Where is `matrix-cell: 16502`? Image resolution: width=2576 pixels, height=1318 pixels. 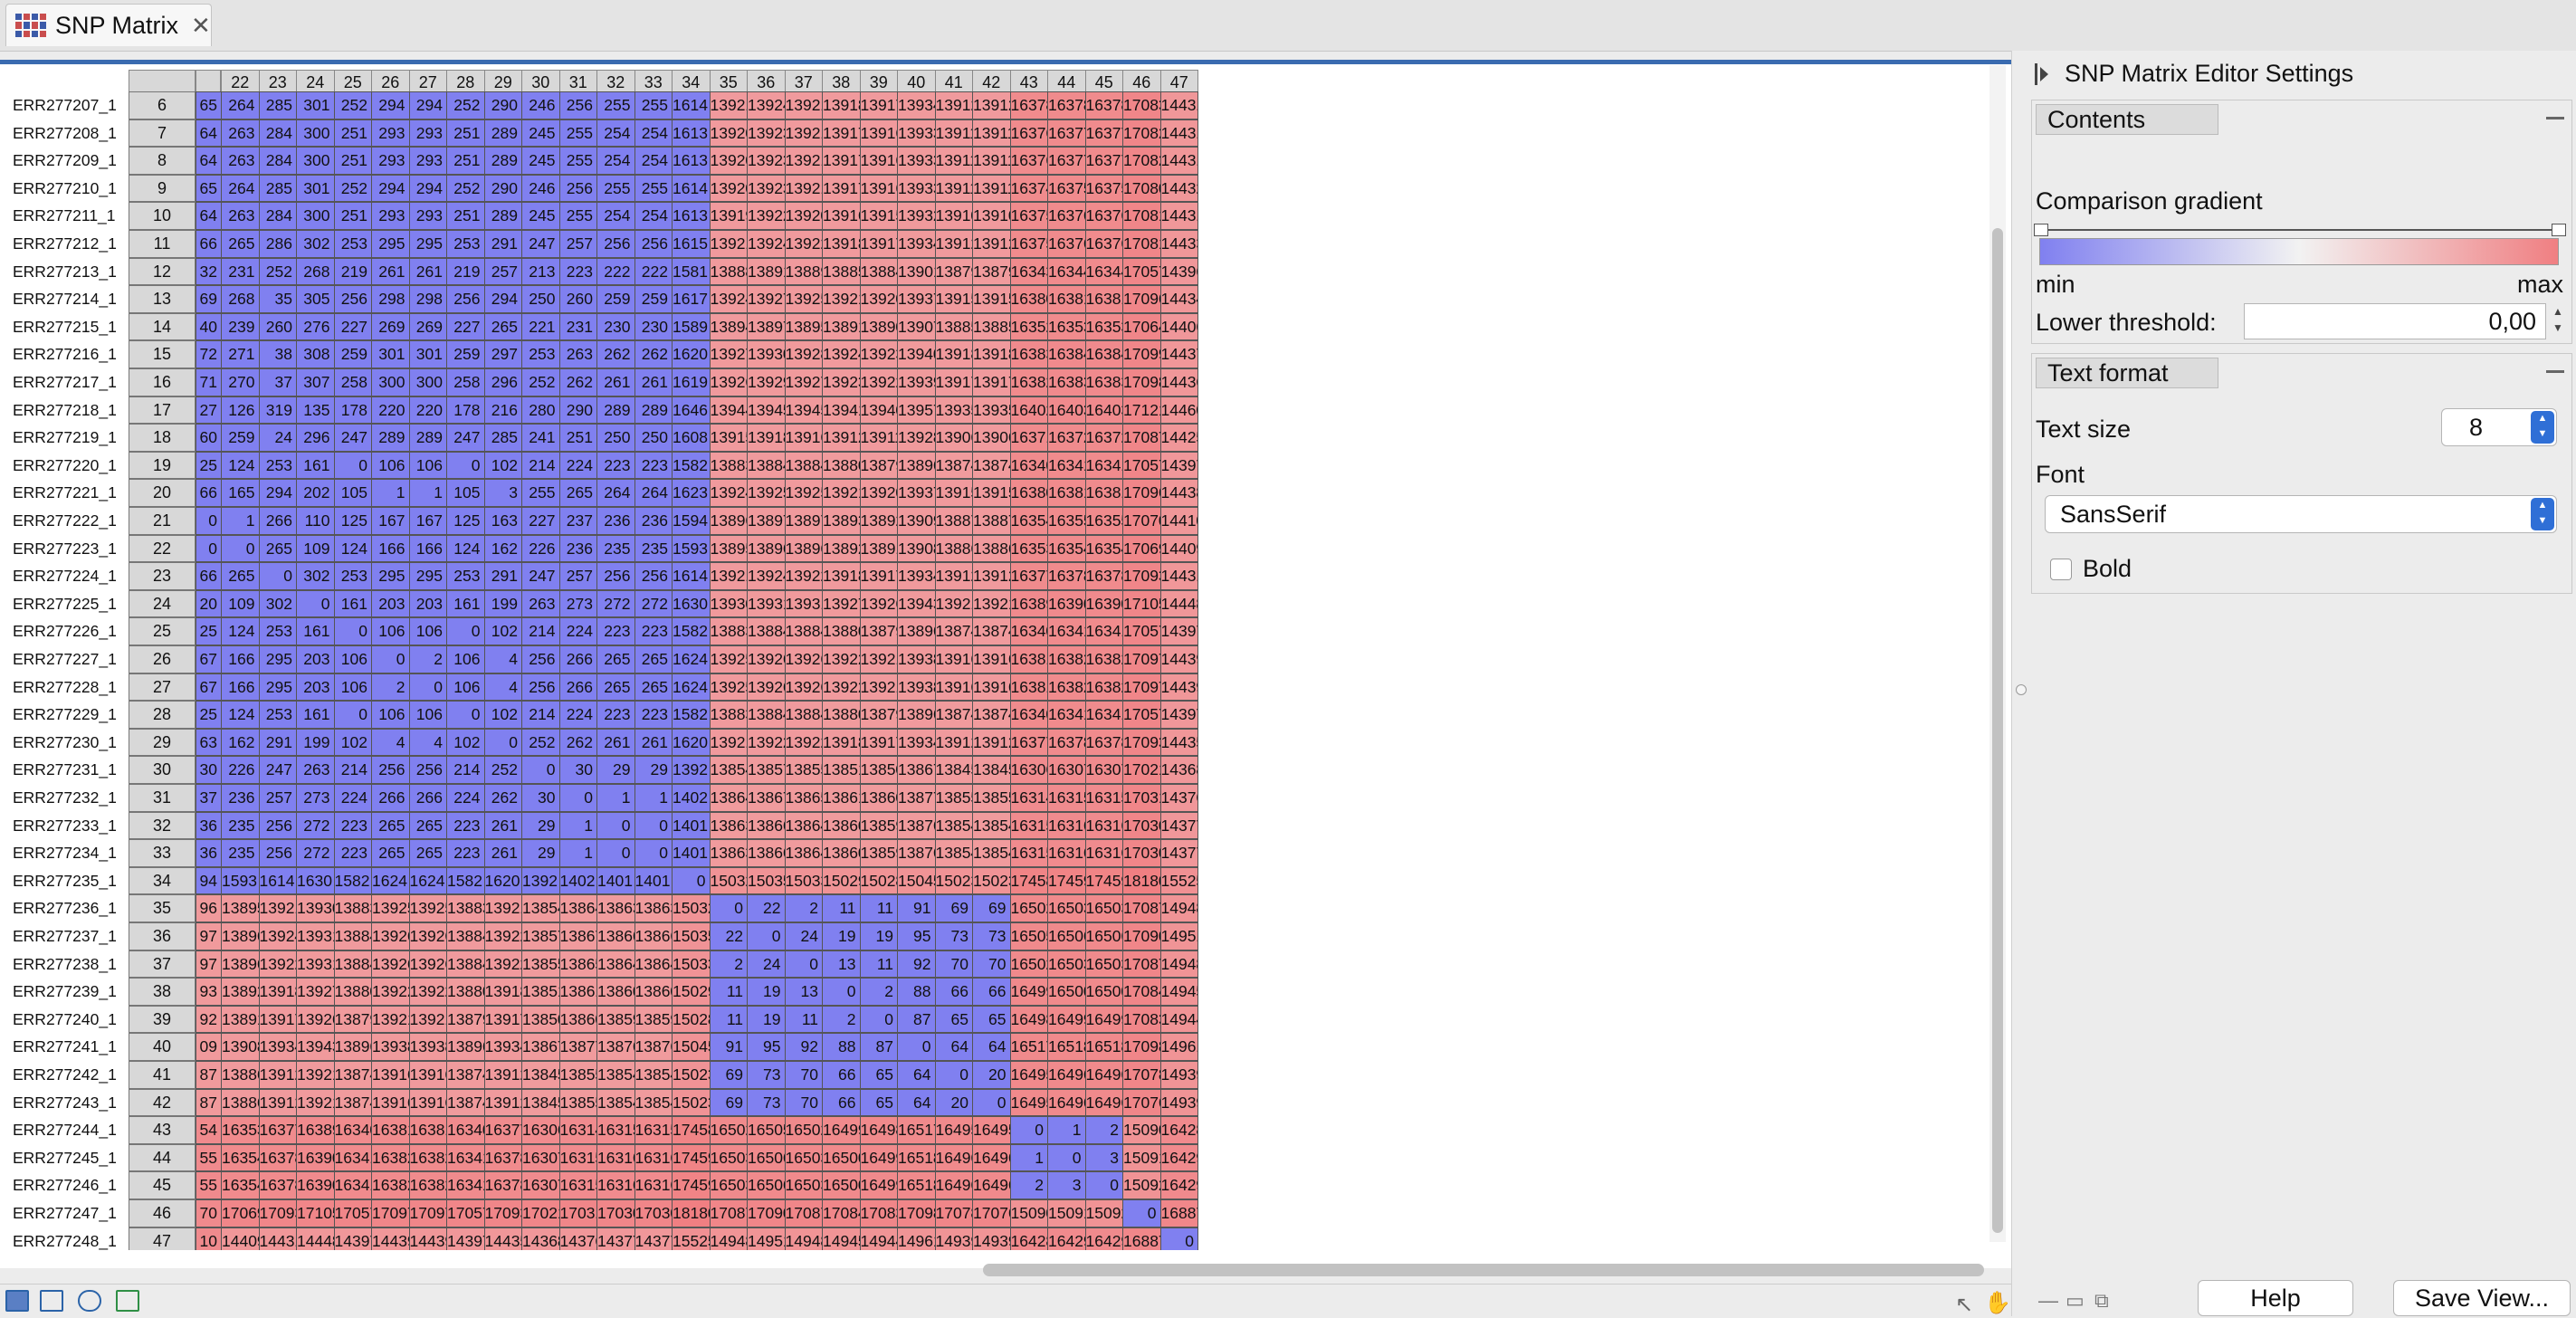 matrix-cell: 16502 is located at coordinates (728, 1130).